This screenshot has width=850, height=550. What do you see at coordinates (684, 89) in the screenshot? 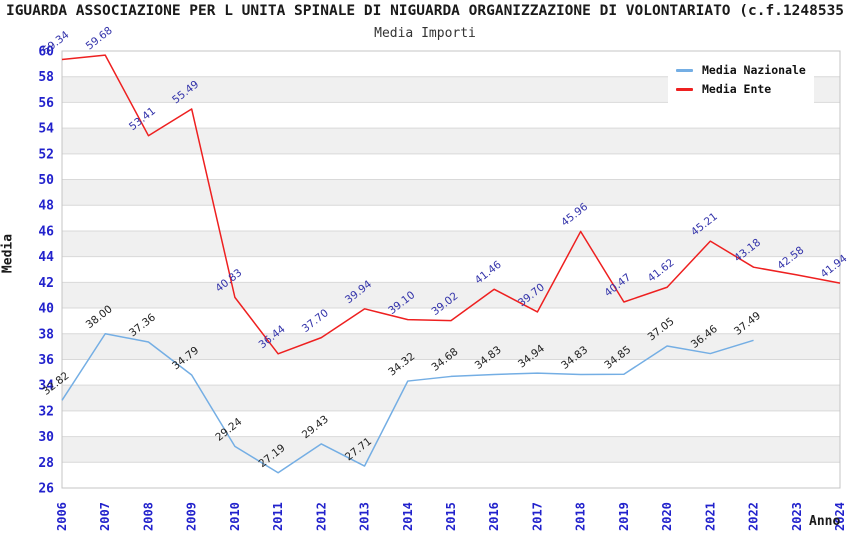
I see `media-ente-line-swatch` at bounding box center [684, 89].